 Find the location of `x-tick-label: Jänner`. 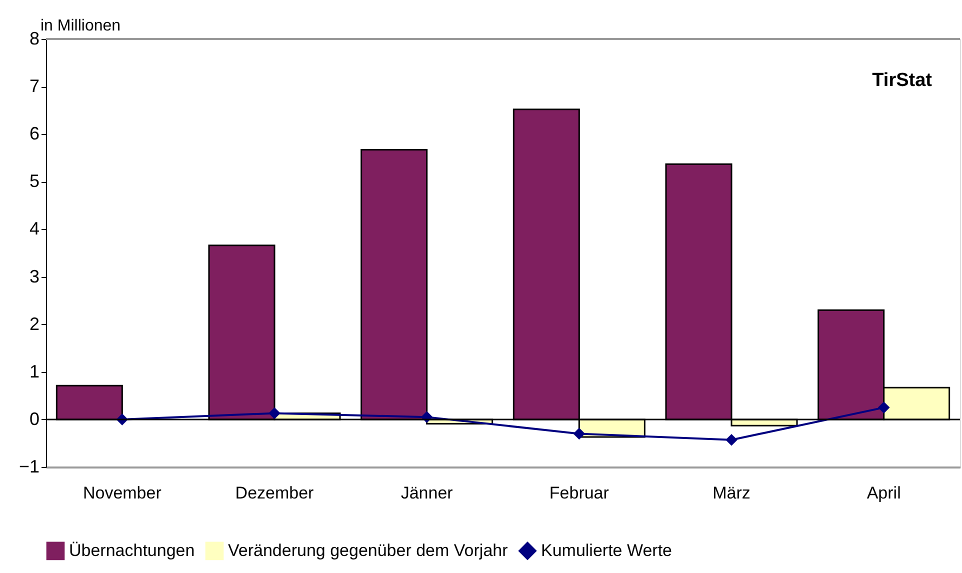

x-tick-label: Jänner is located at coordinates (427, 493).